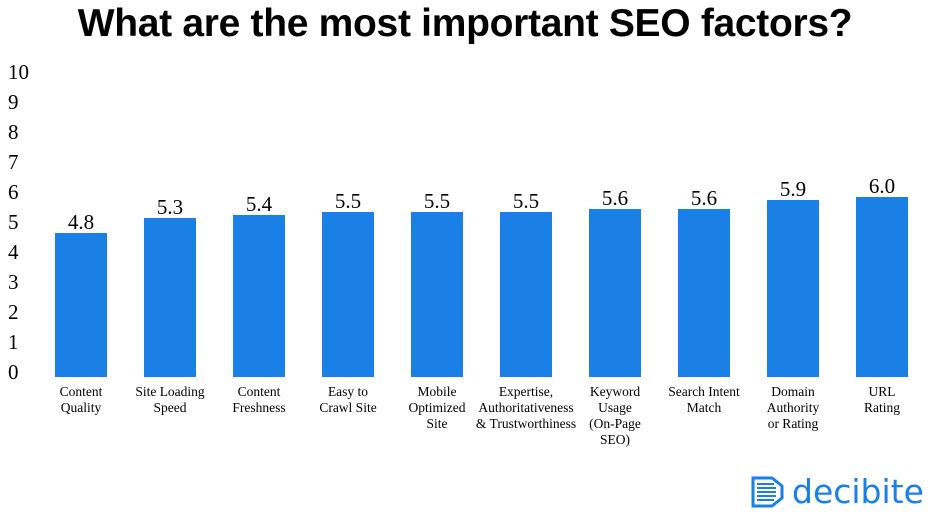 Image resolution: width=930 pixels, height=514 pixels. I want to click on x-tick-label-line: Search Intent, so click(704, 391).